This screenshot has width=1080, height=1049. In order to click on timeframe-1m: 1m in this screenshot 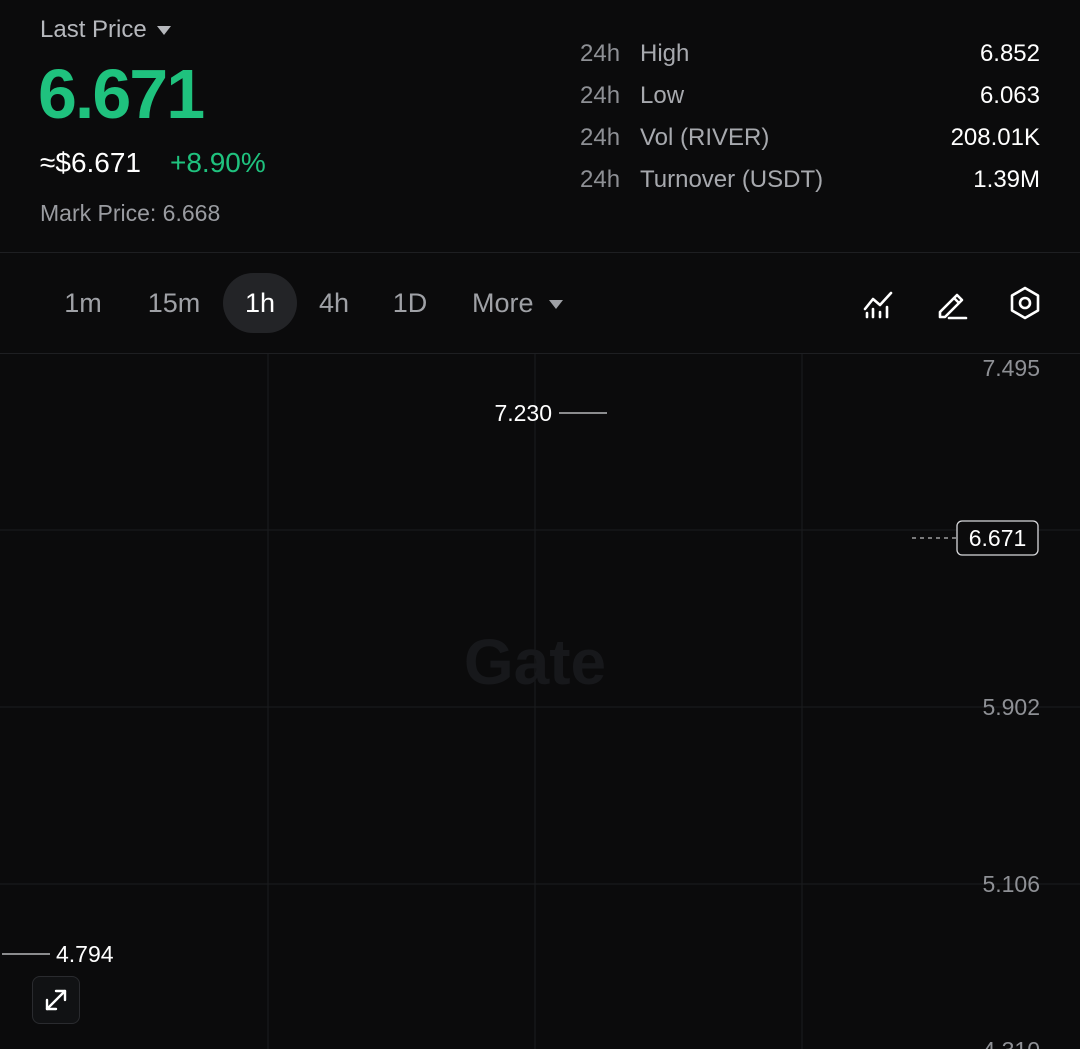, I will do `click(83, 303)`.